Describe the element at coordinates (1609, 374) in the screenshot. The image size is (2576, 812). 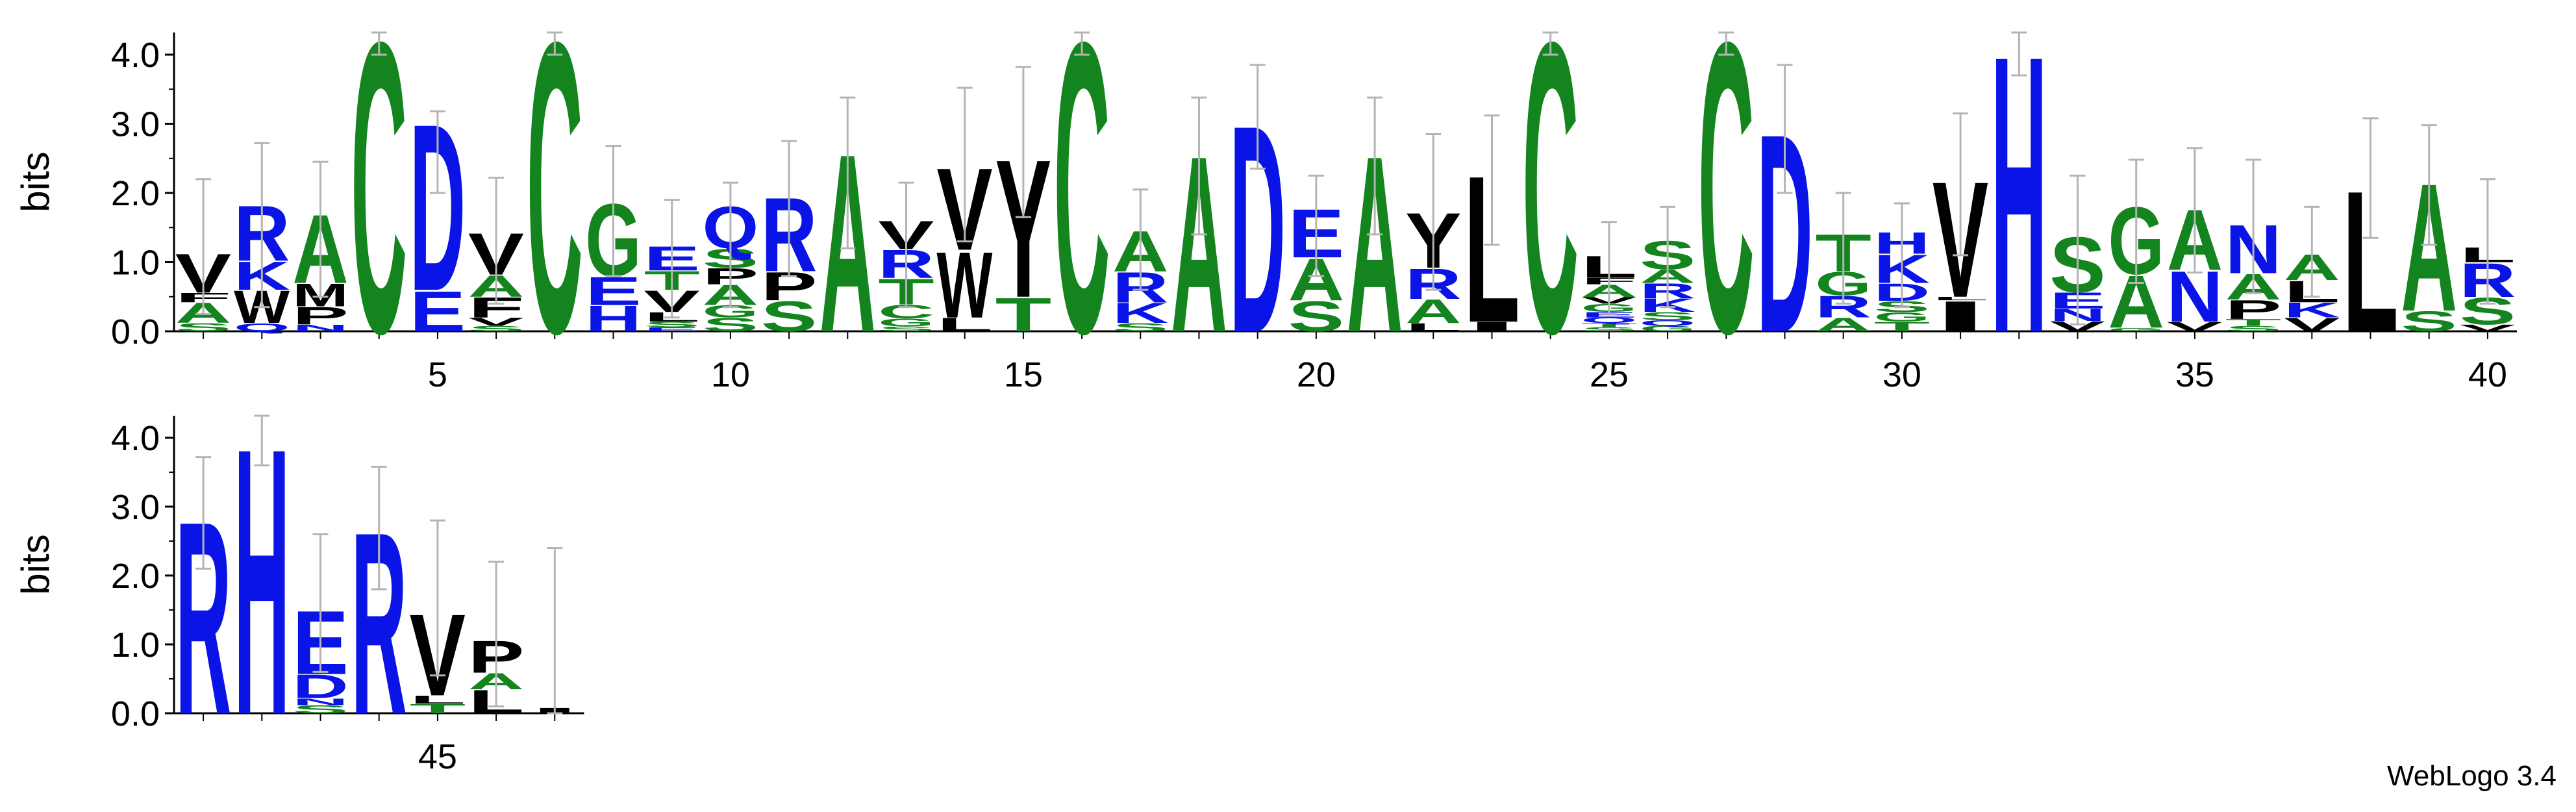
I see `x-tick-label: 25` at that location.